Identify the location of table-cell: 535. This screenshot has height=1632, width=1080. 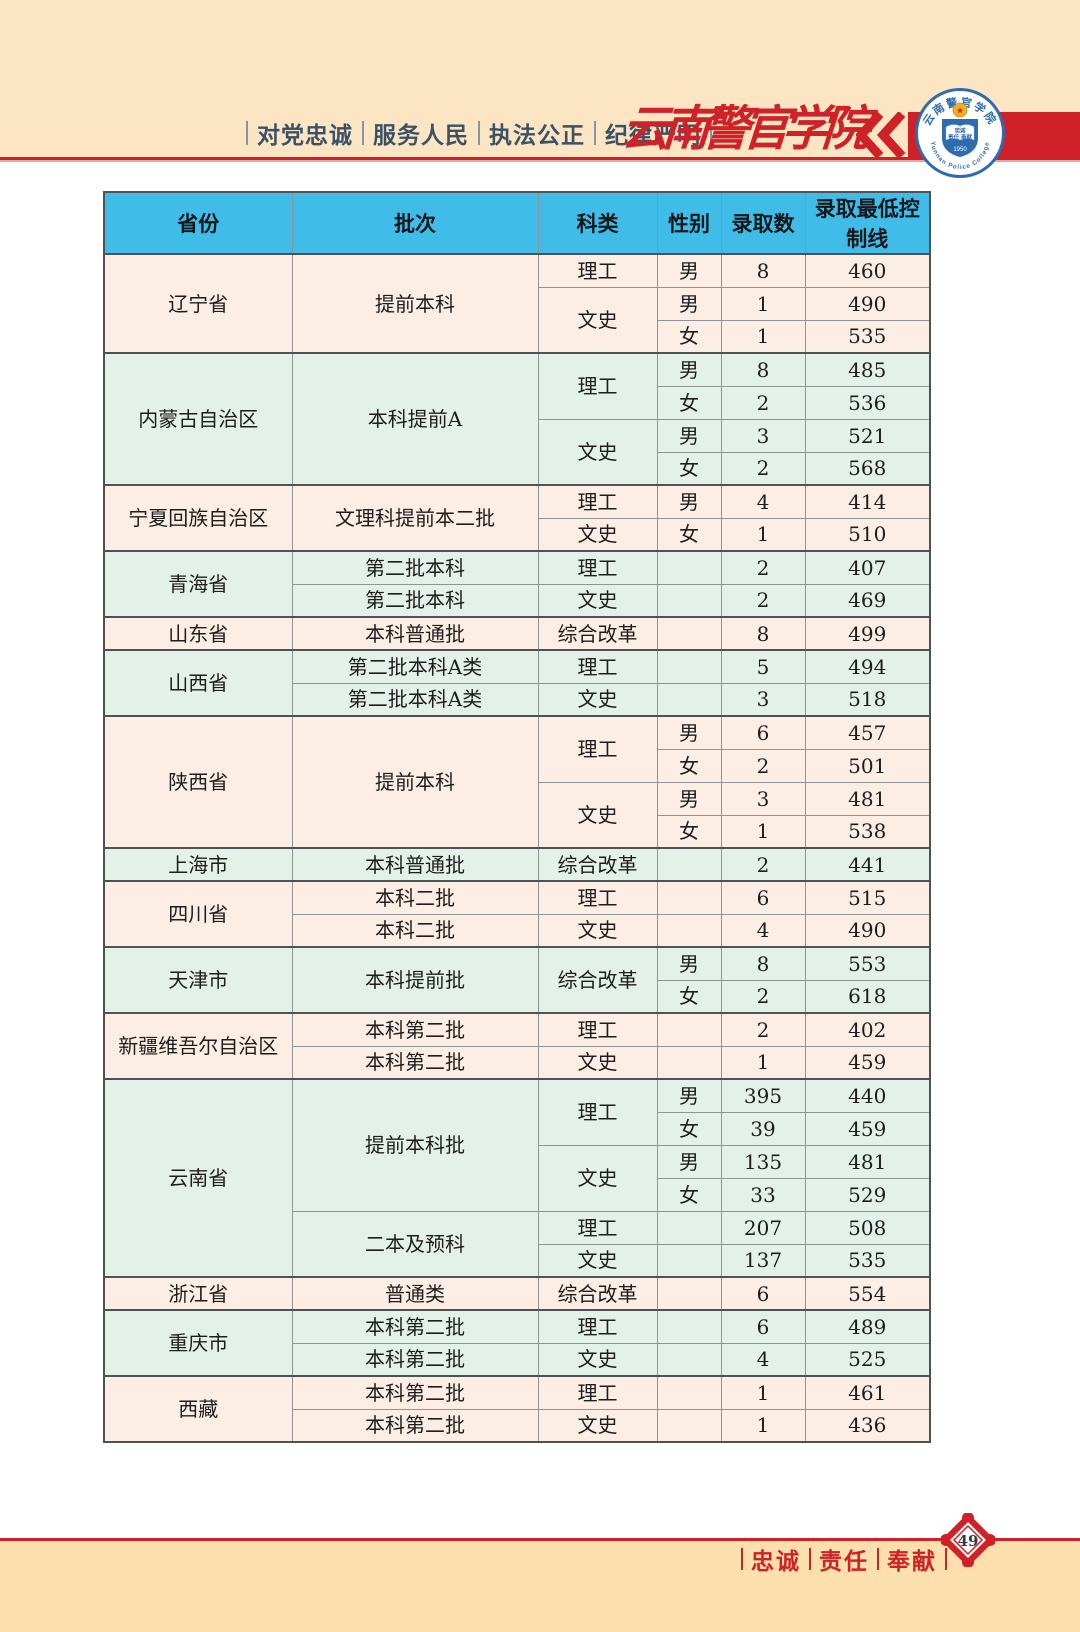
(867, 1260).